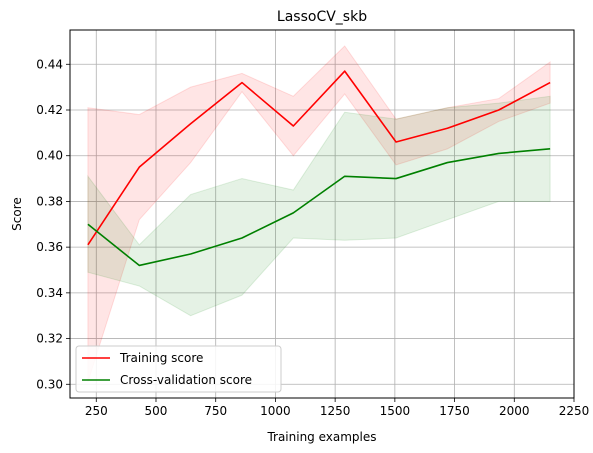 The height and width of the screenshot is (453, 593). What do you see at coordinates (215, 411) in the screenshot?
I see `x-tick-label: 750` at bounding box center [215, 411].